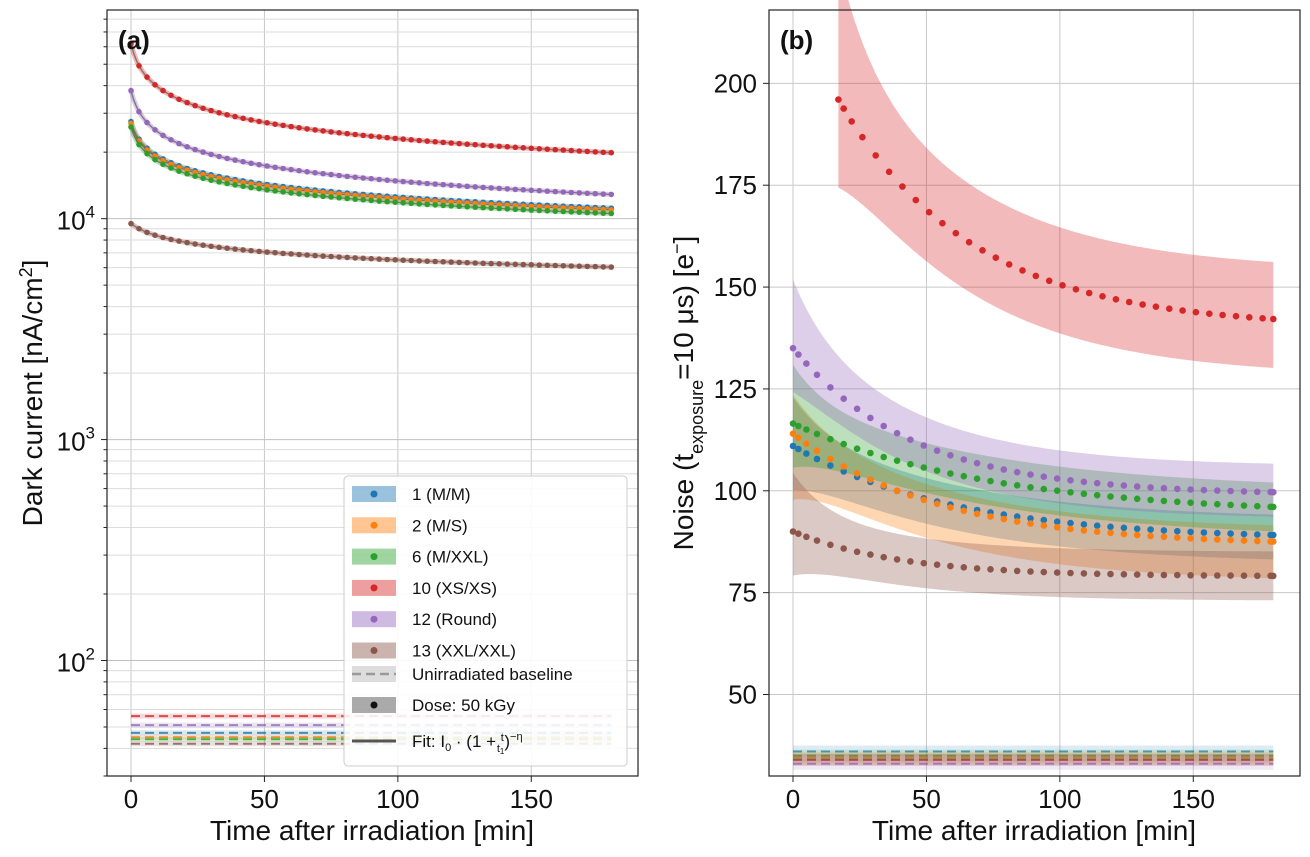  I want to click on panel-b-ylabel: Noise (texposure=10 μs) [e−], so click(687, 393).